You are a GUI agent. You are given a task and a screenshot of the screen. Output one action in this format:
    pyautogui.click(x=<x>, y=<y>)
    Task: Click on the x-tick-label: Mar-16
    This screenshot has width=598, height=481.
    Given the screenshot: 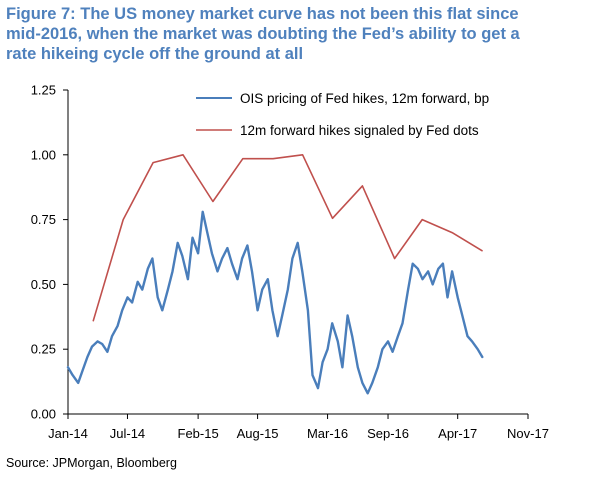 What is the action you would take?
    pyautogui.click(x=327, y=433)
    